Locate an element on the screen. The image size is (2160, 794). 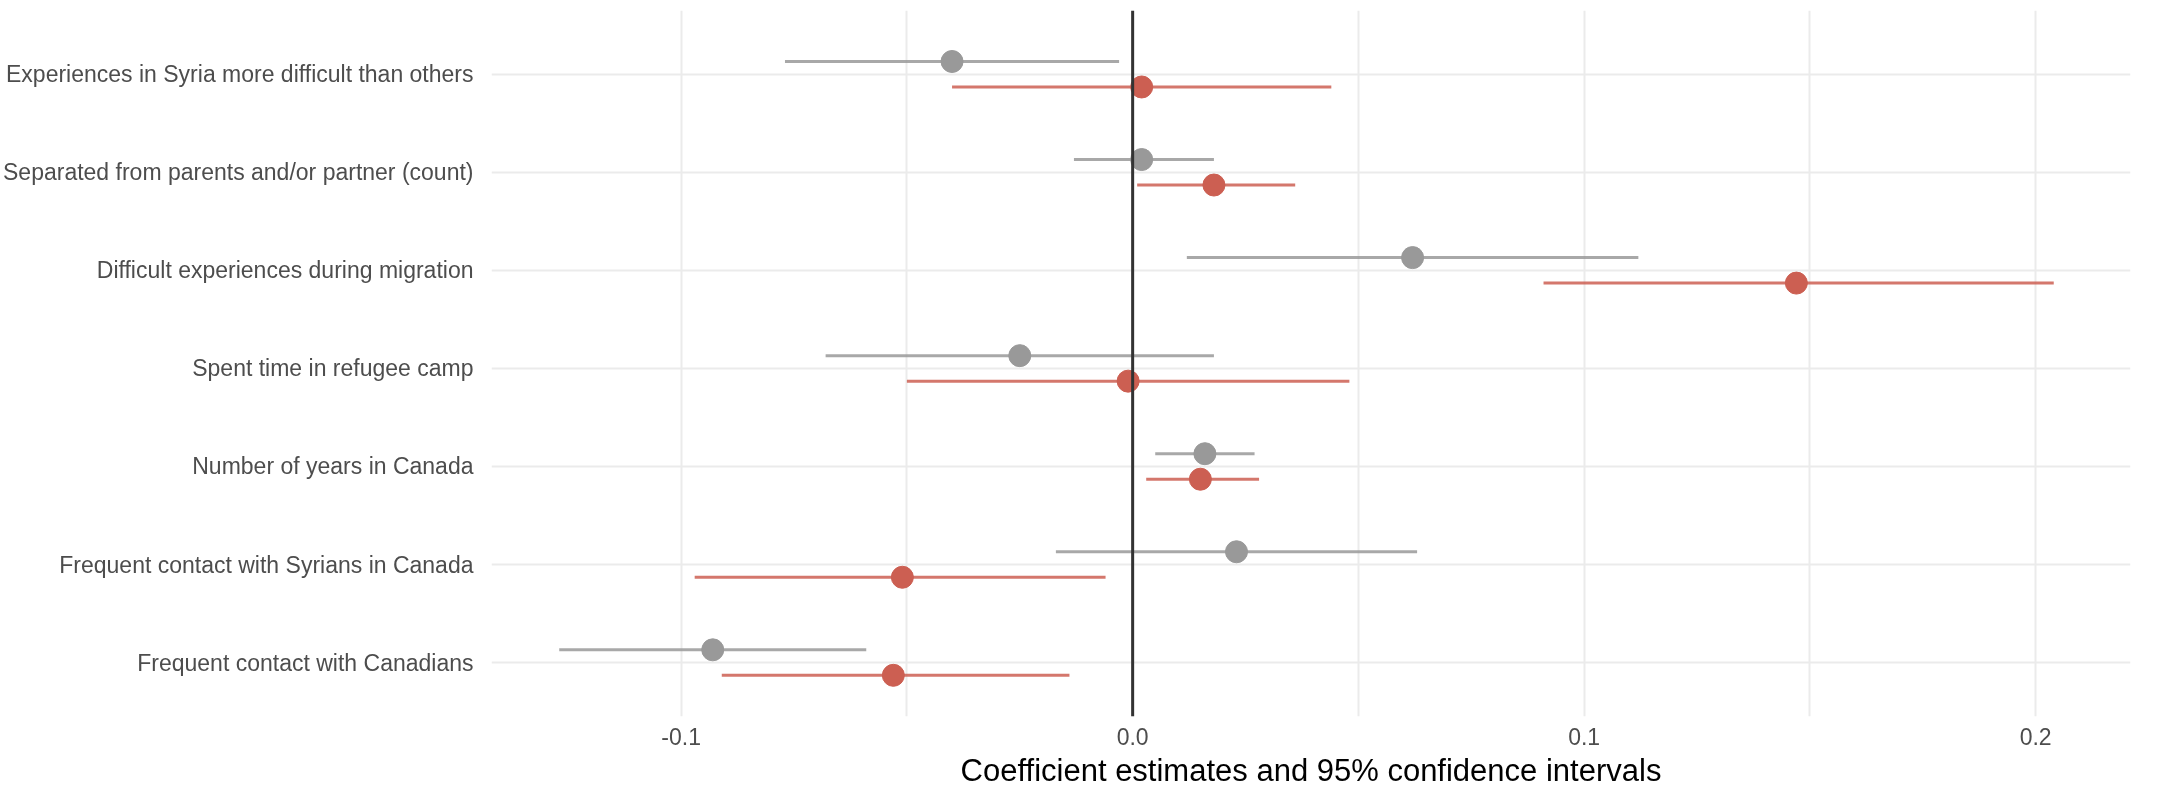
y-tick-label: Separated from parents and/or partner (count) is located at coordinates (238, 172).